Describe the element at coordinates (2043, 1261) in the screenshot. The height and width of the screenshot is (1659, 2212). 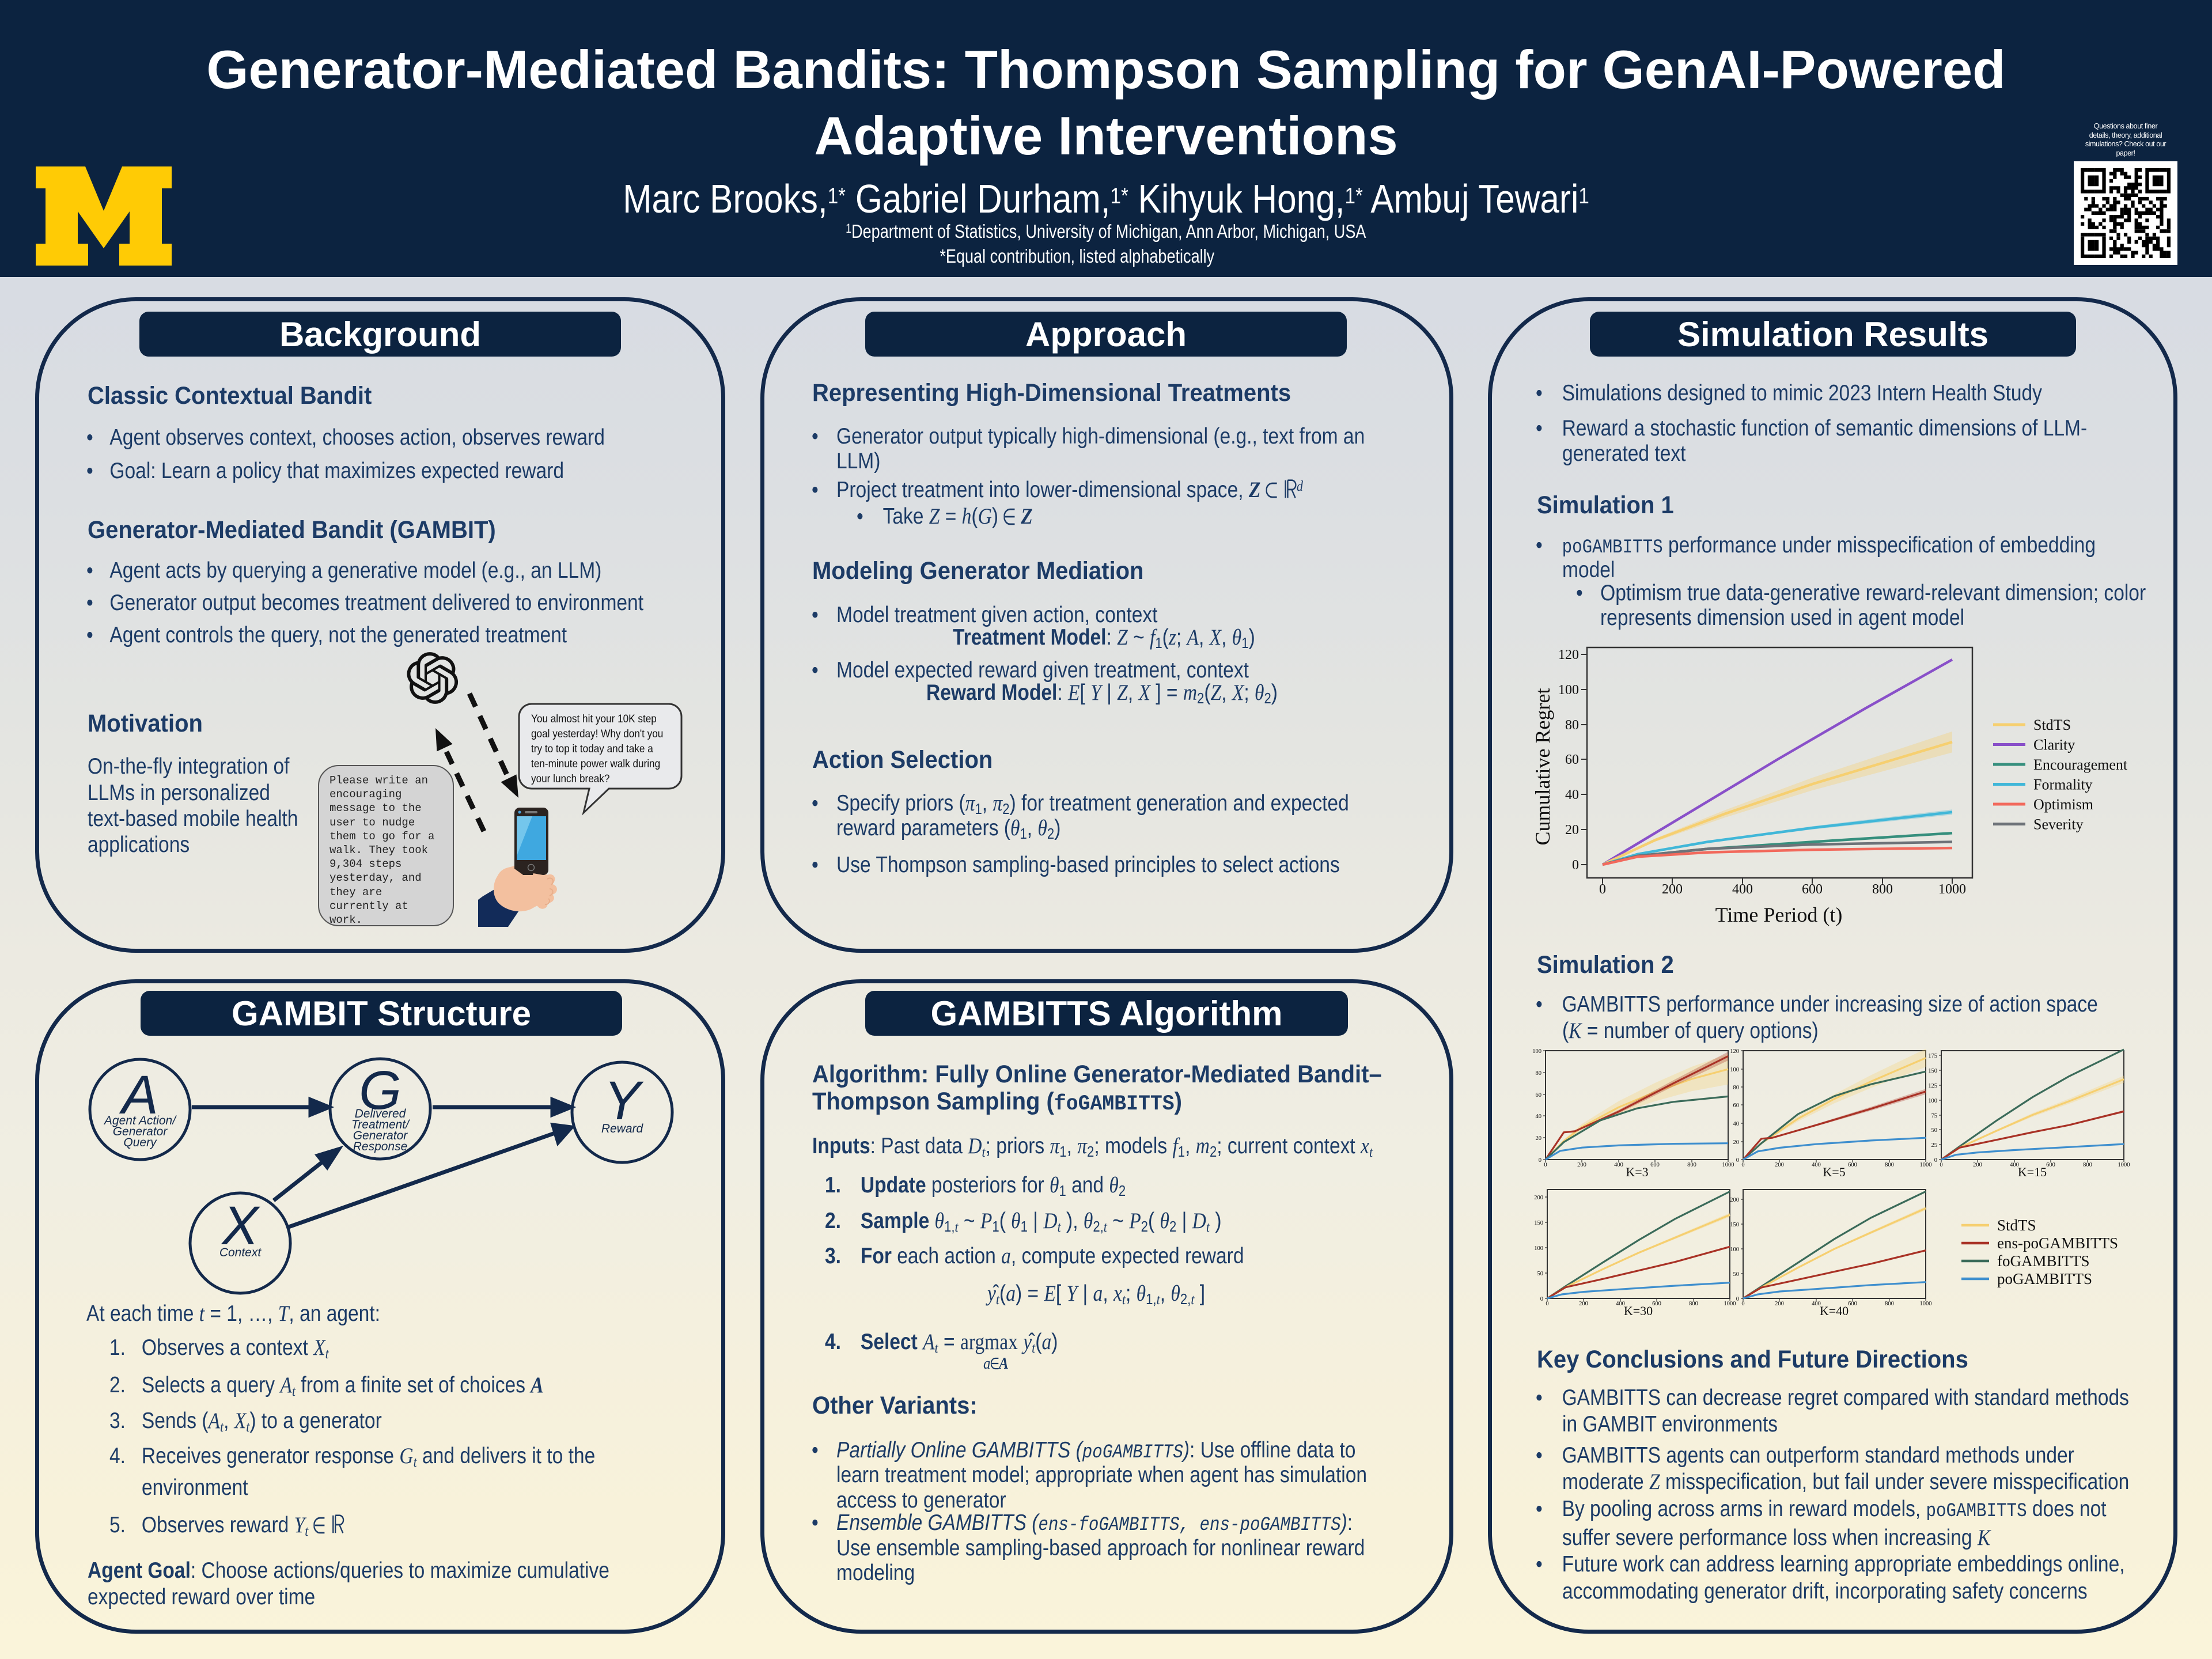
I see `svg-text: foGAMBITTS` at that location.